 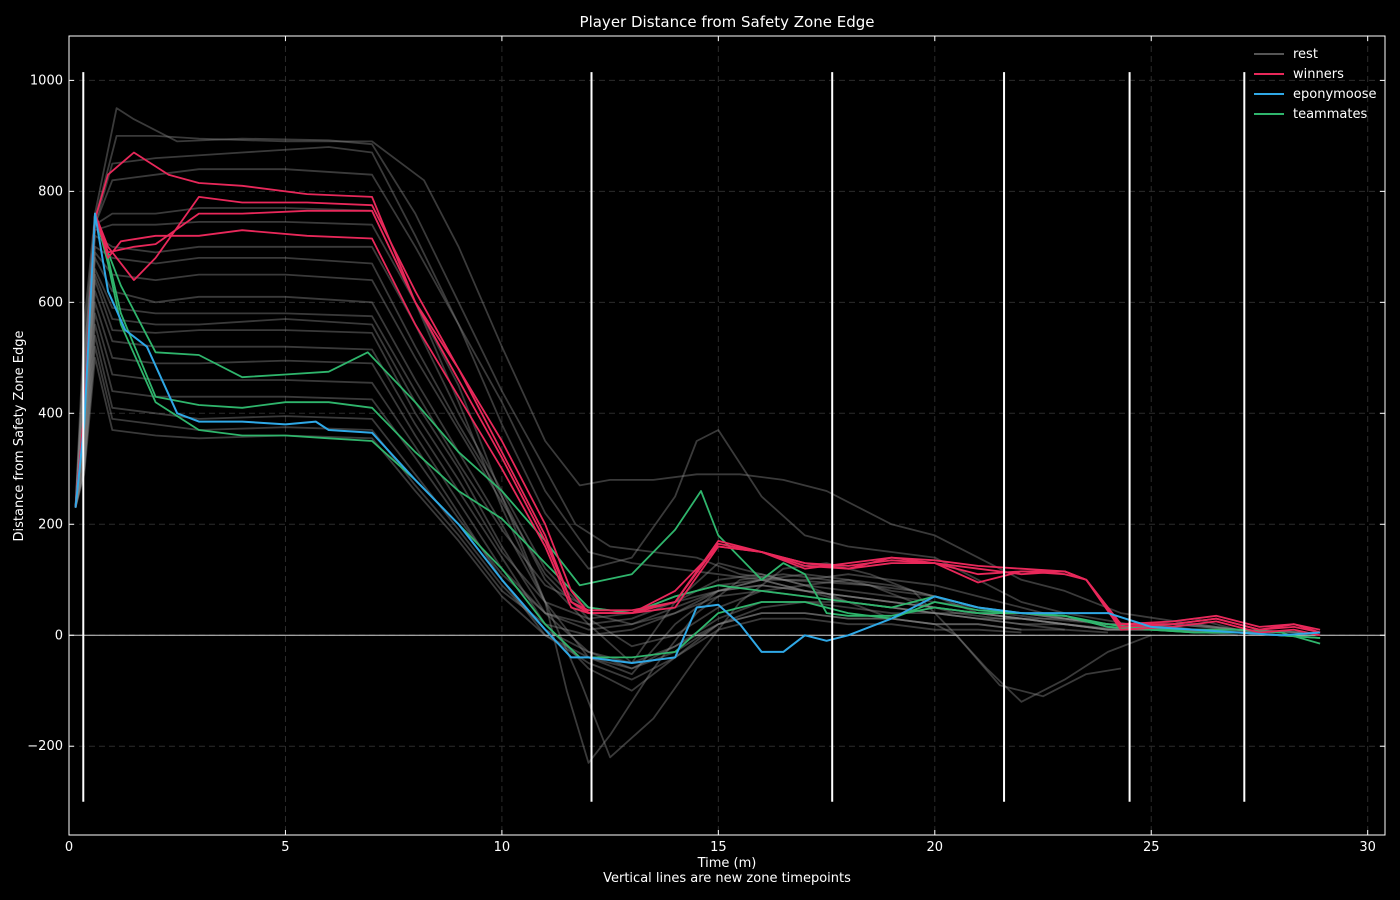 I want to click on chart-title: Player Distance from Safety Zone Edge, so click(x=727, y=22).